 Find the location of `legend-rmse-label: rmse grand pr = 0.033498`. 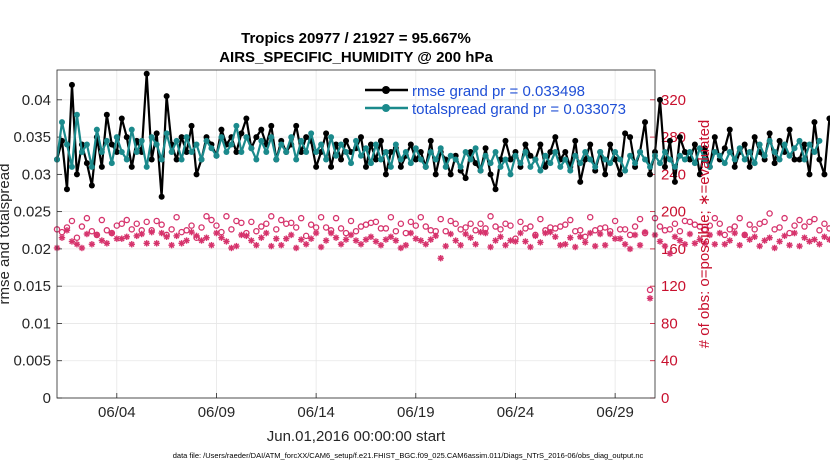

legend-rmse-label: rmse grand pr = 0.033498 is located at coordinates (498, 91).